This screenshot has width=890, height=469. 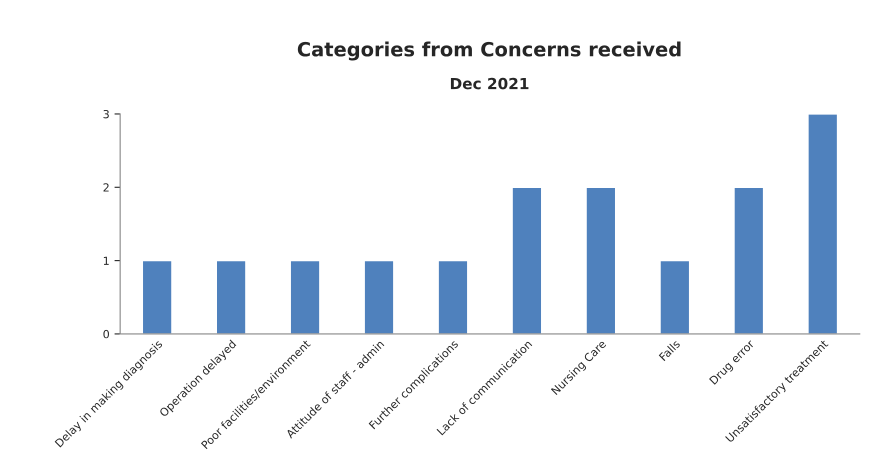 What do you see at coordinates (106, 187) in the screenshot?
I see `y-tick-label: 2` at bounding box center [106, 187].